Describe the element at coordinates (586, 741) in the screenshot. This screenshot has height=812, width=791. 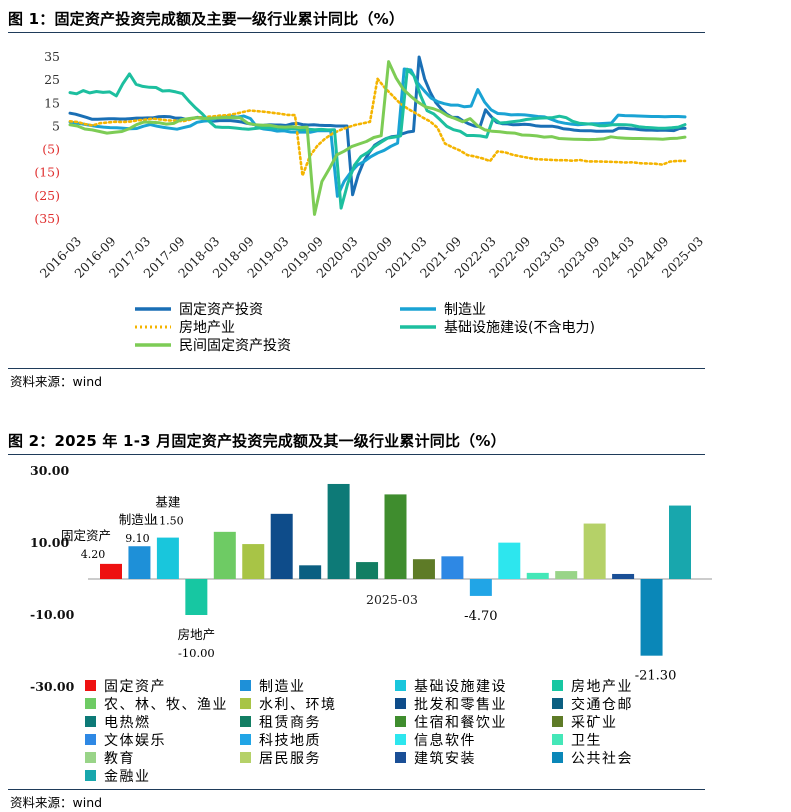
I see `legend-label: 卫生` at that location.